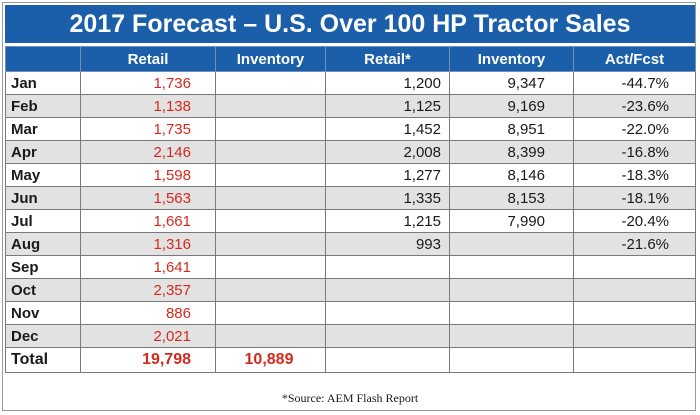  What do you see at coordinates (634, 152) in the screenshot?
I see `act-fcst-cell: -16.8%` at bounding box center [634, 152].